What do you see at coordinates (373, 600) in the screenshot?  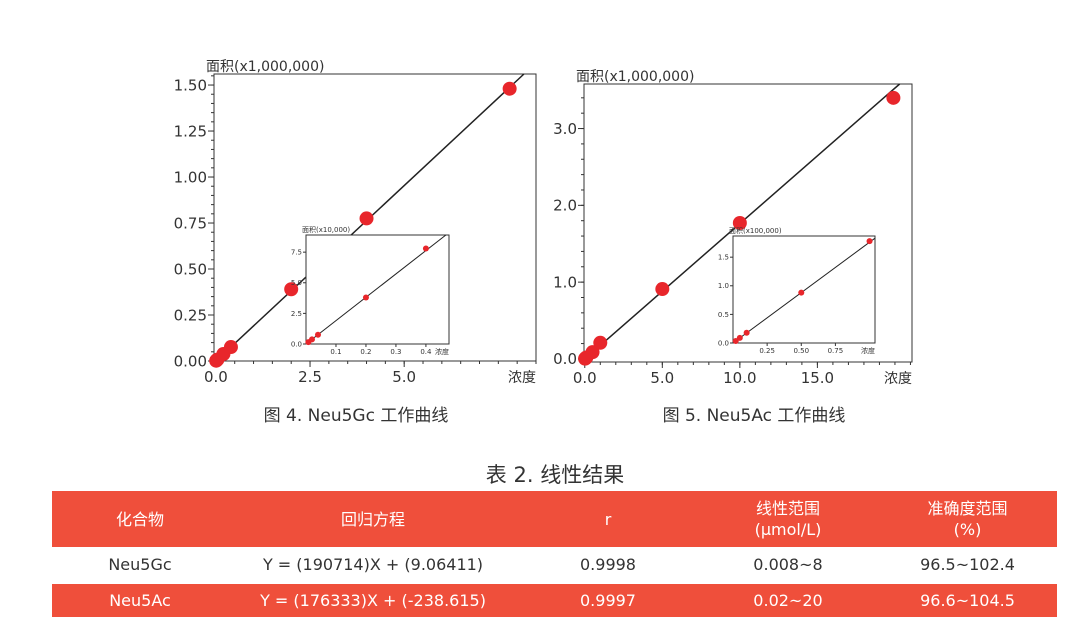 I see `cell-equation: Y = (176333)X + (-238.615)` at bounding box center [373, 600].